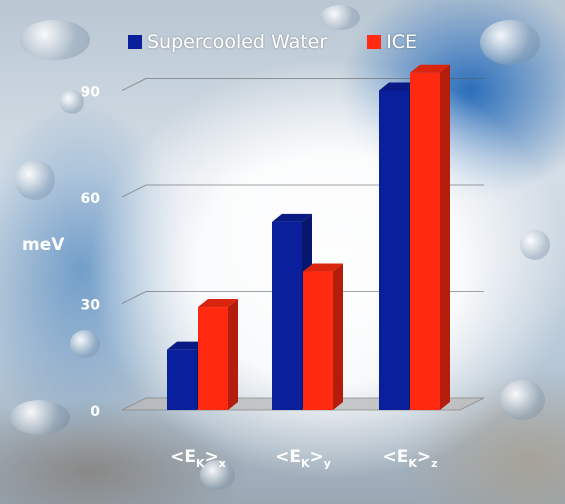  Describe the element at coordinates (409, 458) in the screenshot. I see `x-tick-label: <EK>z` at that location.